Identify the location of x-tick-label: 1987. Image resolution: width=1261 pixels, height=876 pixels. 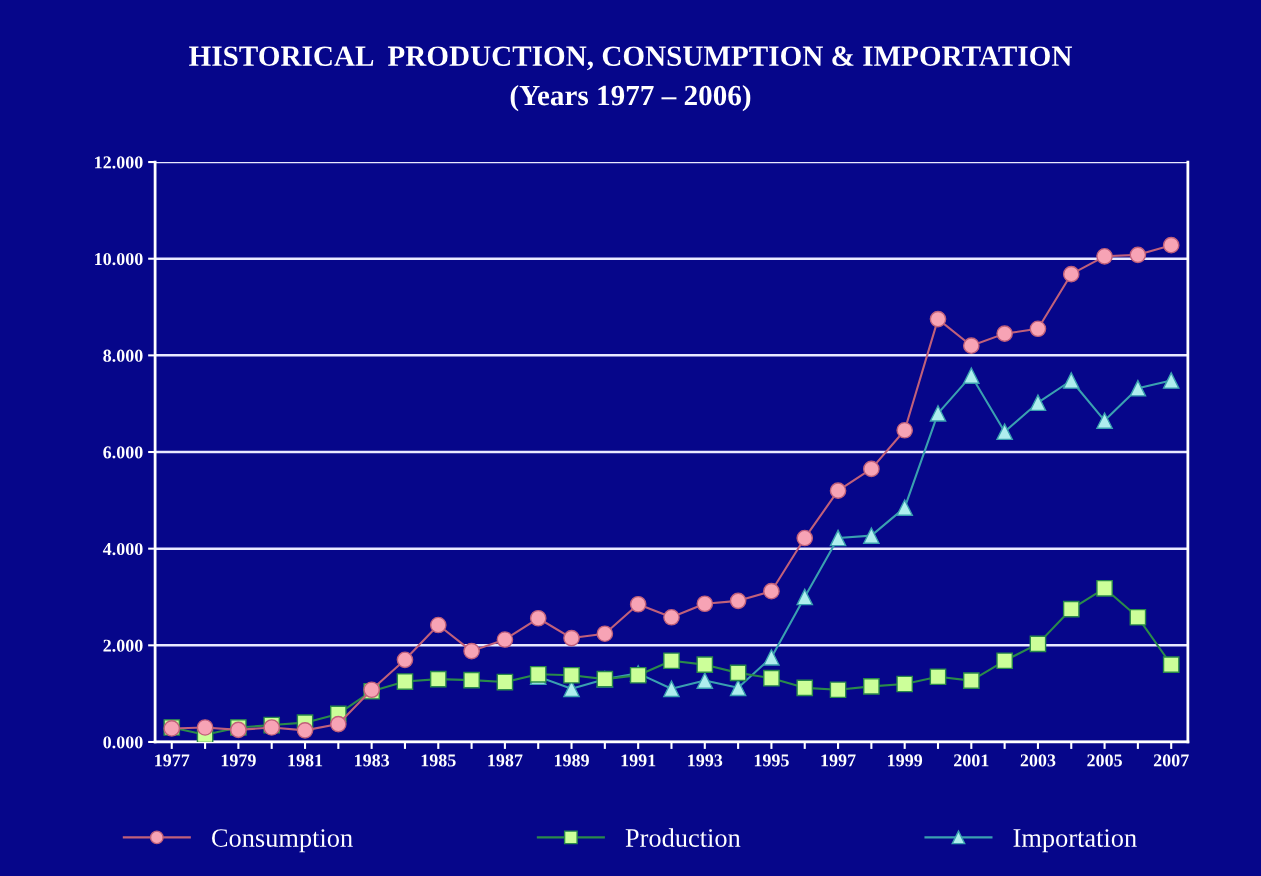
(505, 760).